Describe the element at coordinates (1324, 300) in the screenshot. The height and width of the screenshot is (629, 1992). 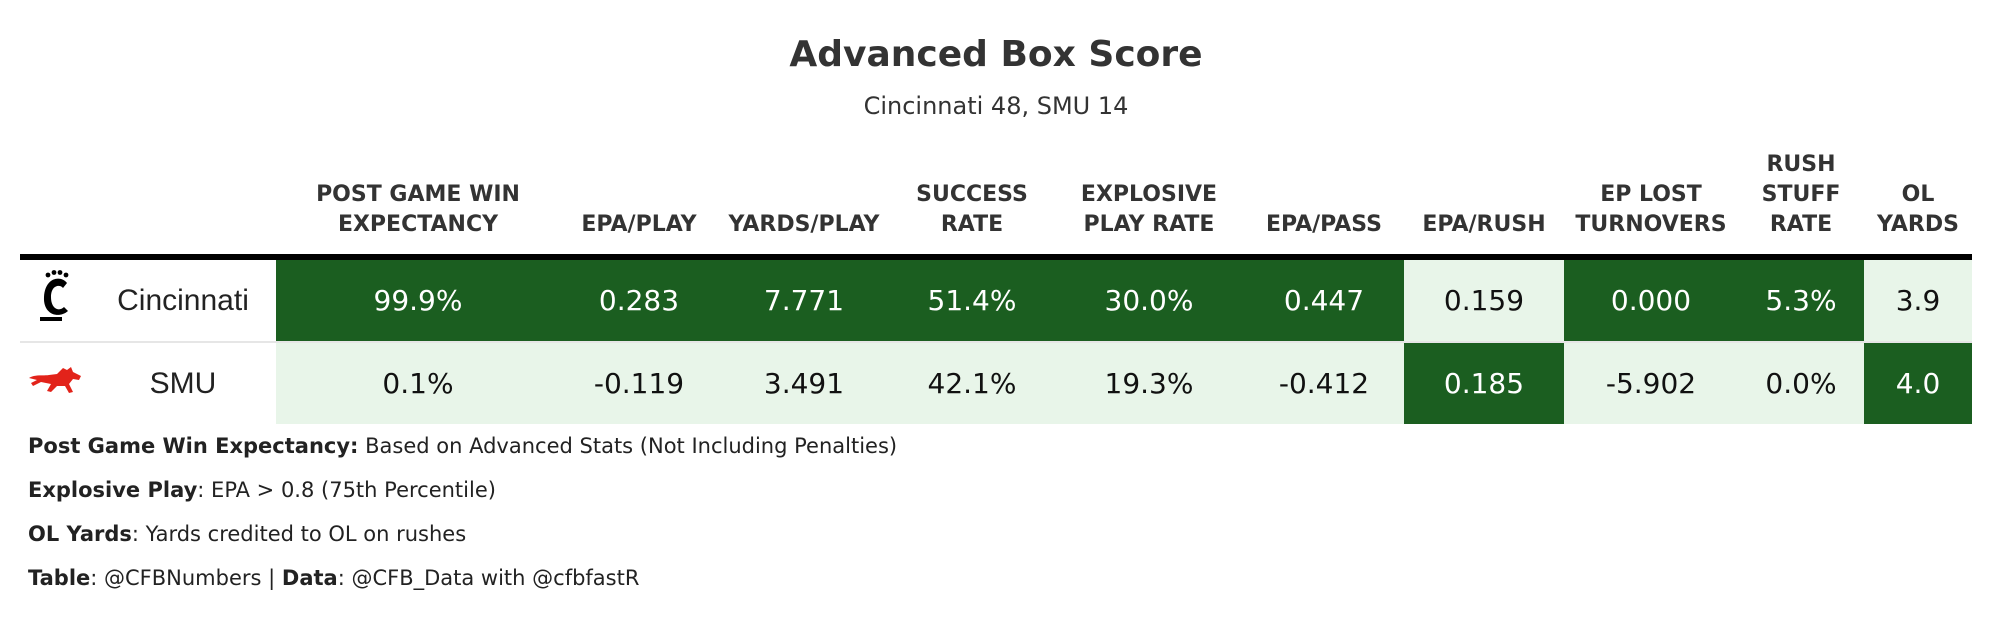
I see `cell-cin-epa-pass: 0.447` at that location.